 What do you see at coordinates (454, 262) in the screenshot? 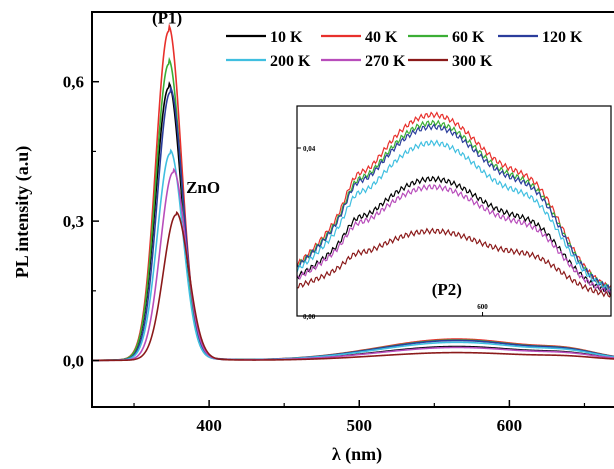
I see `inset-series-line-300k` at bounding box center [454, 262].